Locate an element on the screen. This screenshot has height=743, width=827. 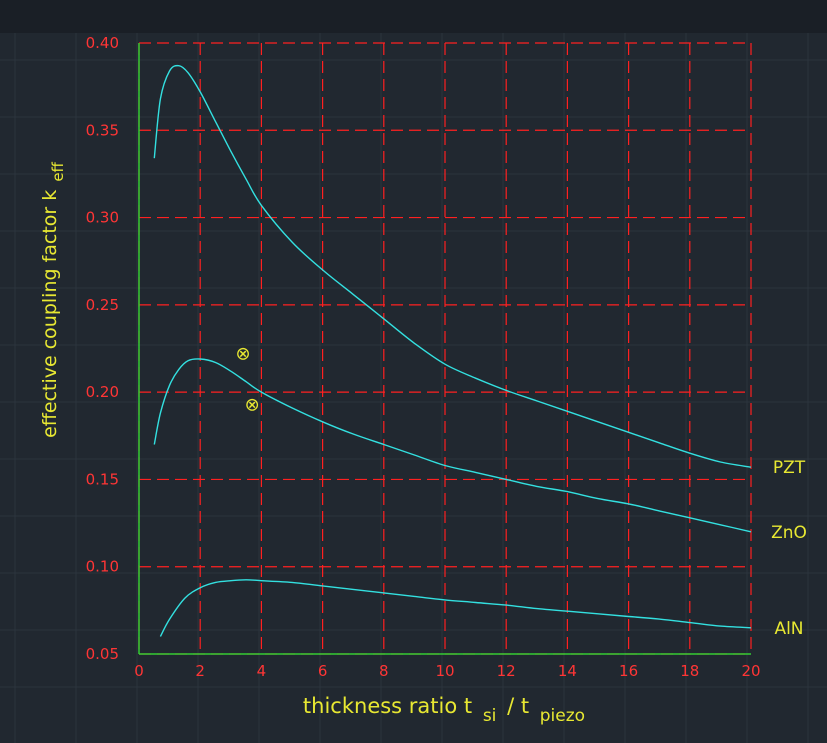
x-tick-label: 6 is located at coordinates (323, 671).